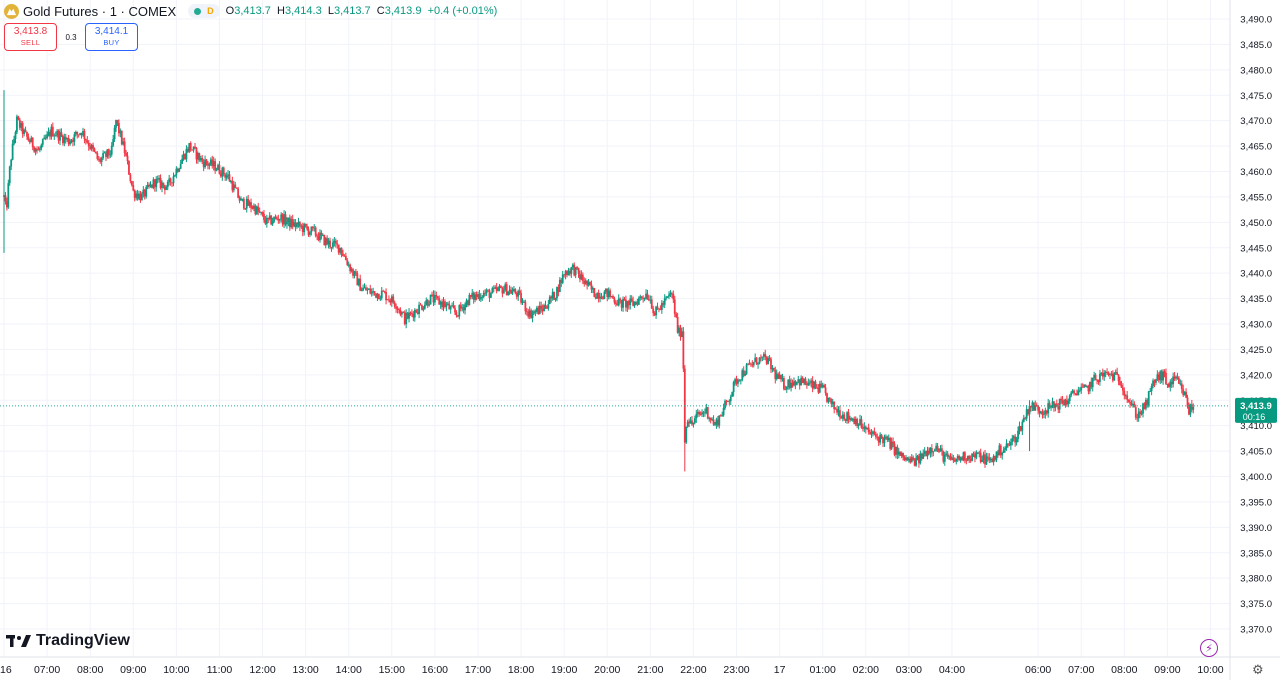 This screenshot has width=1280, height=680. What do you see at coordinates (30, 31) in the screenshot?
I see `sell-price: 3,413.8` at bounding box center [30, 31].